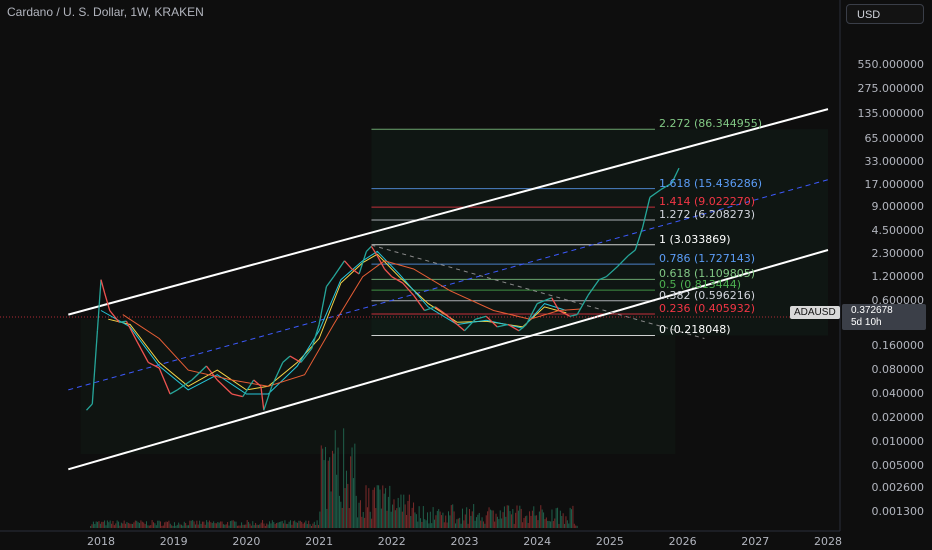 Image resolution: width=932 pixels, height=550 pixels. What do you see at coordinates (898, 370) in the screenshot?
I see `price-axis-tick: 0.080000` at bounding box center [898, 370].